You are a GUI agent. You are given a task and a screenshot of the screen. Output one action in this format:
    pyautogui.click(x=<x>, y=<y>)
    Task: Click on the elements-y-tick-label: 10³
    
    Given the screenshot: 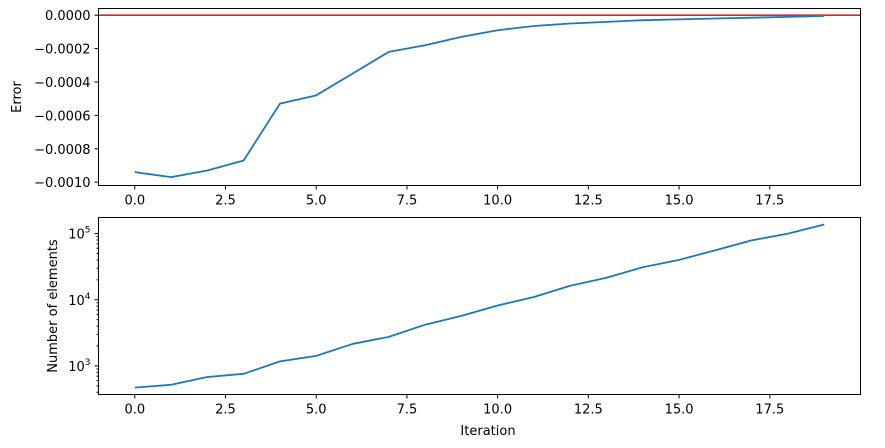 What is the action you would take?
    pyautogui.click(x=79, y=366)
    